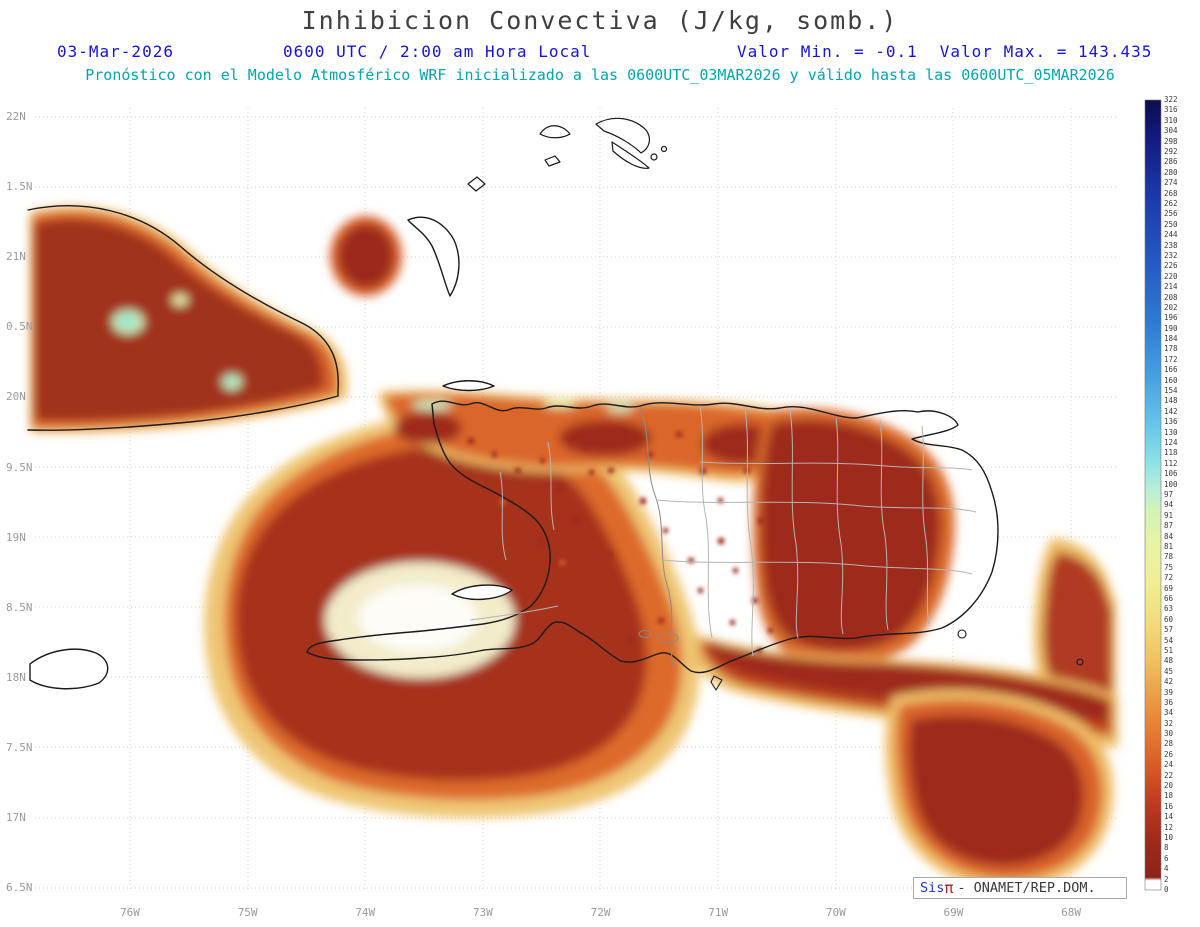 The width and height of the screenshot is (1200, 927). What do you see at coordinates (1171, 318) in the screenshot?
I see `colorbar-tick: 196` at bounding box center [1171, 318].